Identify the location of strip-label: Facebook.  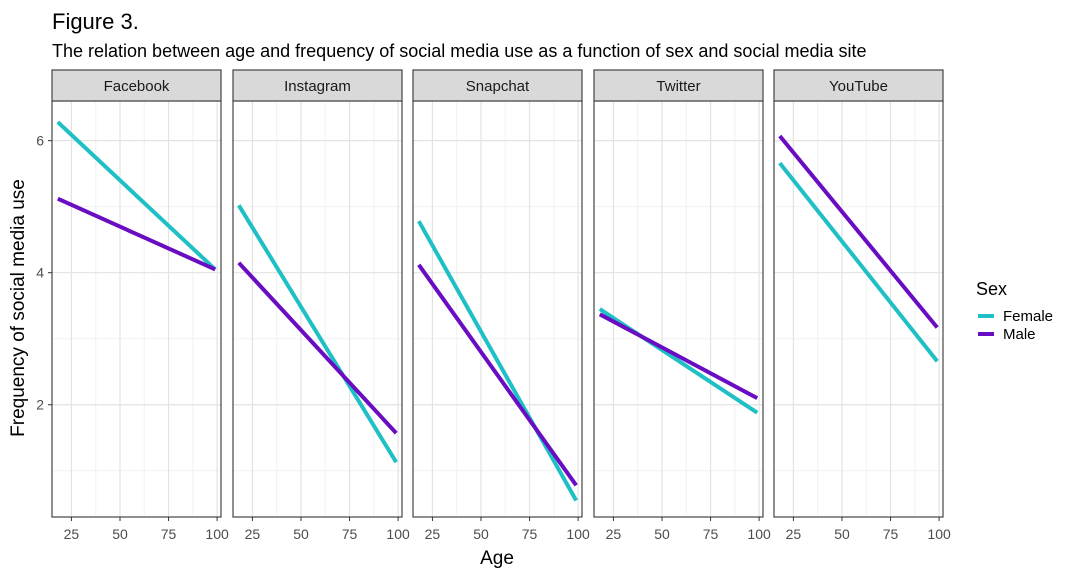
(137, 86).